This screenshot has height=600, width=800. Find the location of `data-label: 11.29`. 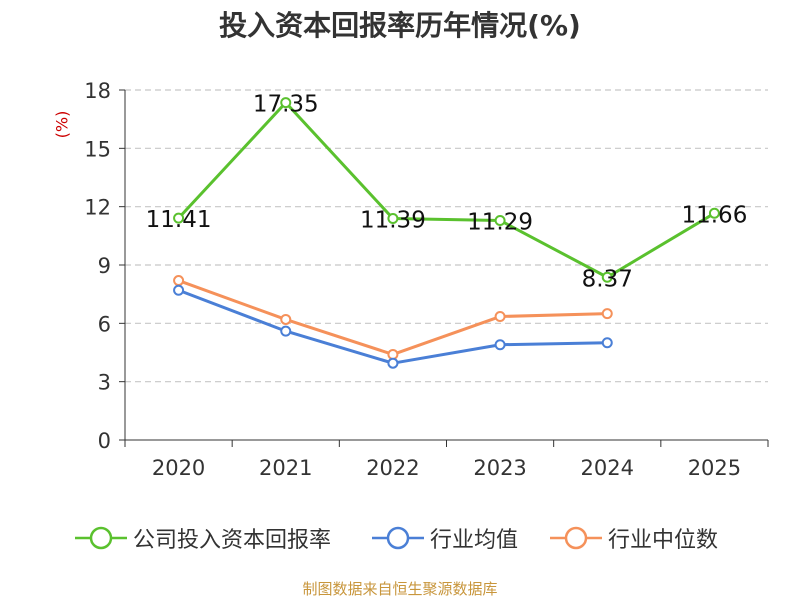

data-label: 11.29 is located at coordinates (500, 222).